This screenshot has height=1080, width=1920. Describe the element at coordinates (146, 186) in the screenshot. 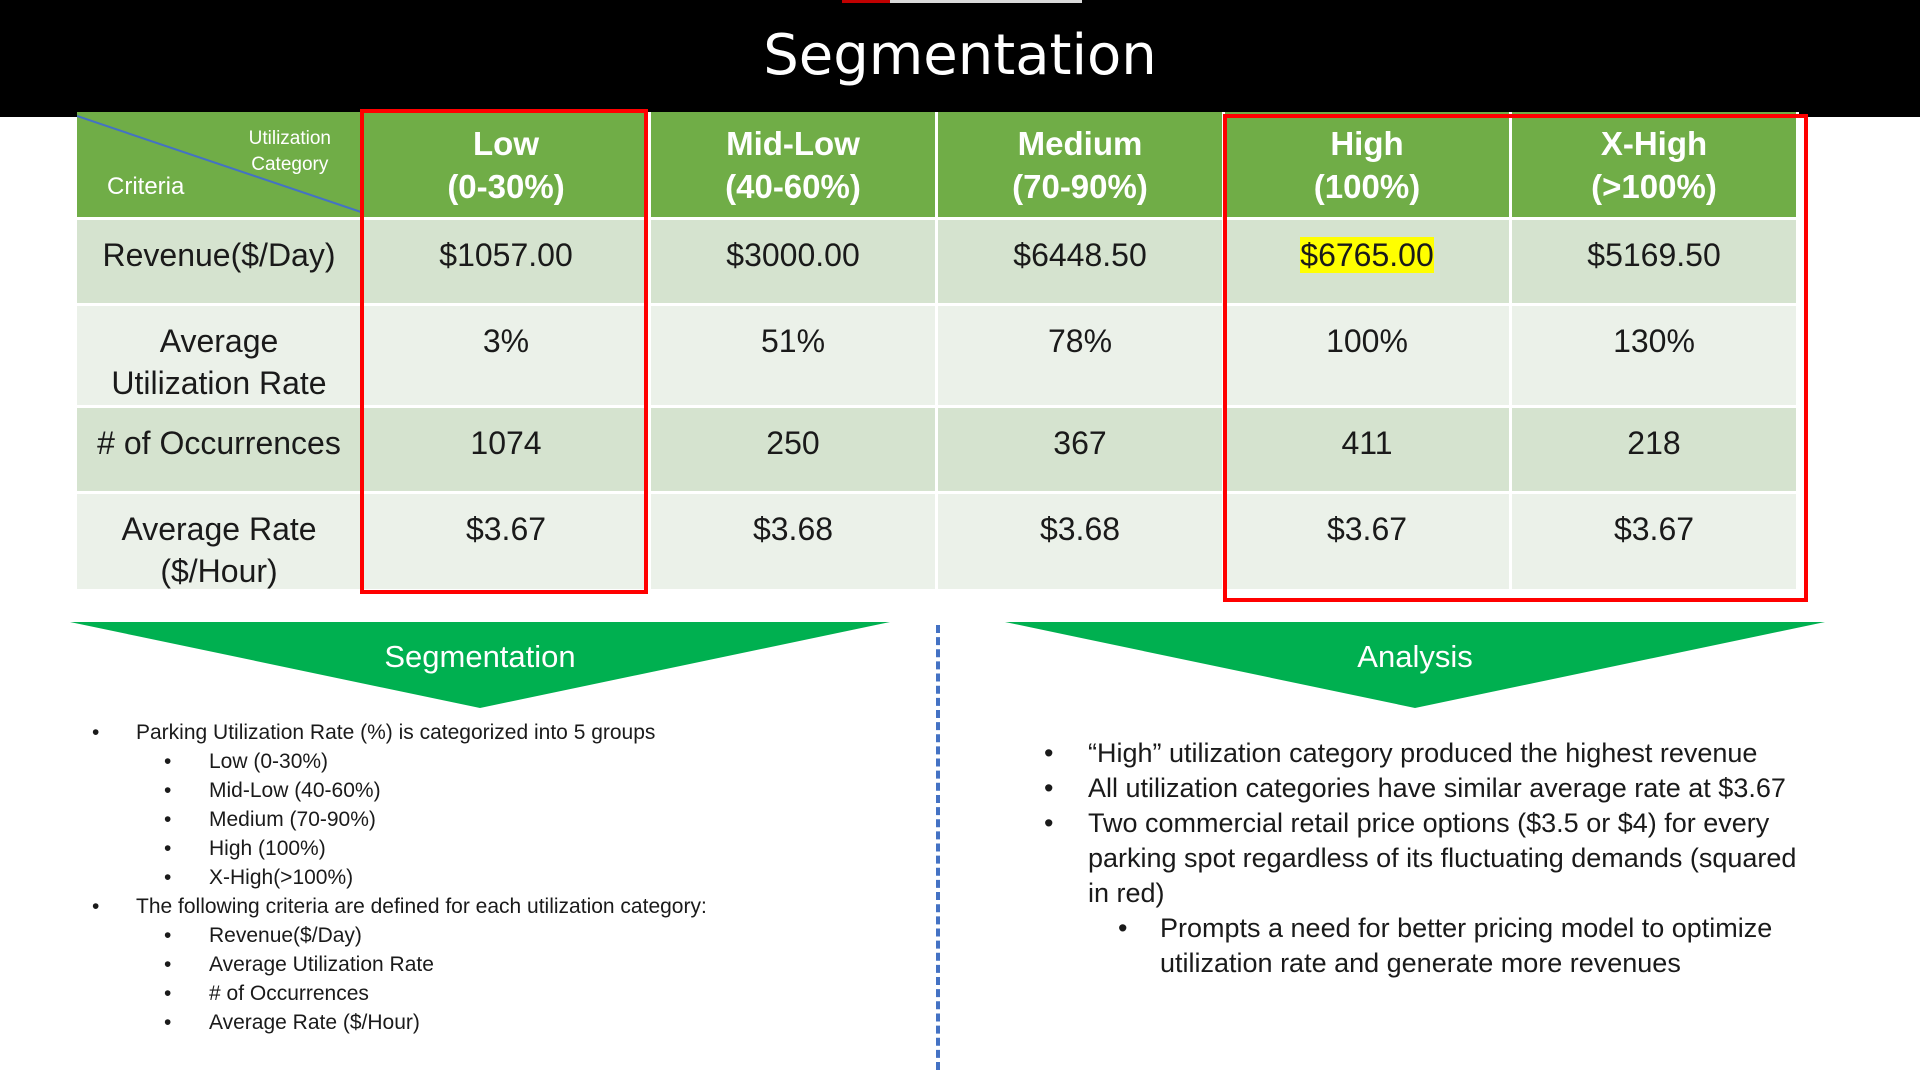

I see `criteria-label: Criteria` at that location.